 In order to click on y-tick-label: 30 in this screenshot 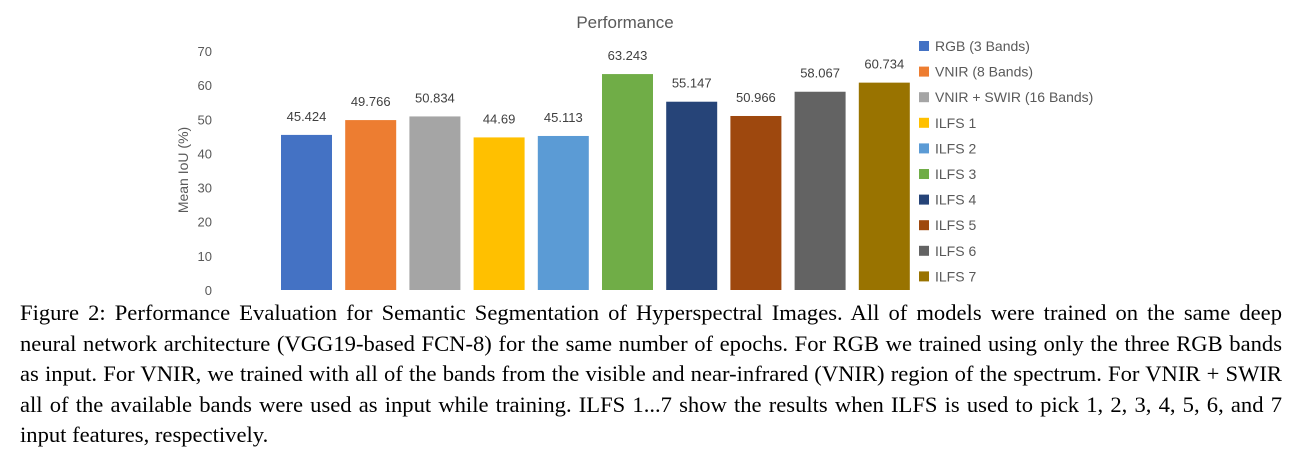, I will do `click(205, 188)`.